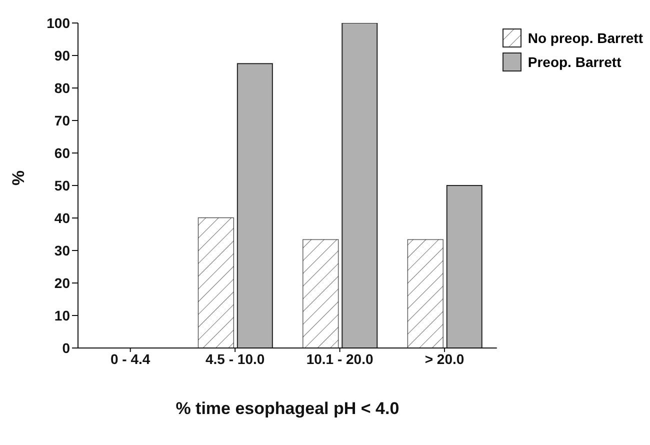 This screenshot has width=650, height=445. I want to click on y-tick-label: 20, so click(62, 282).